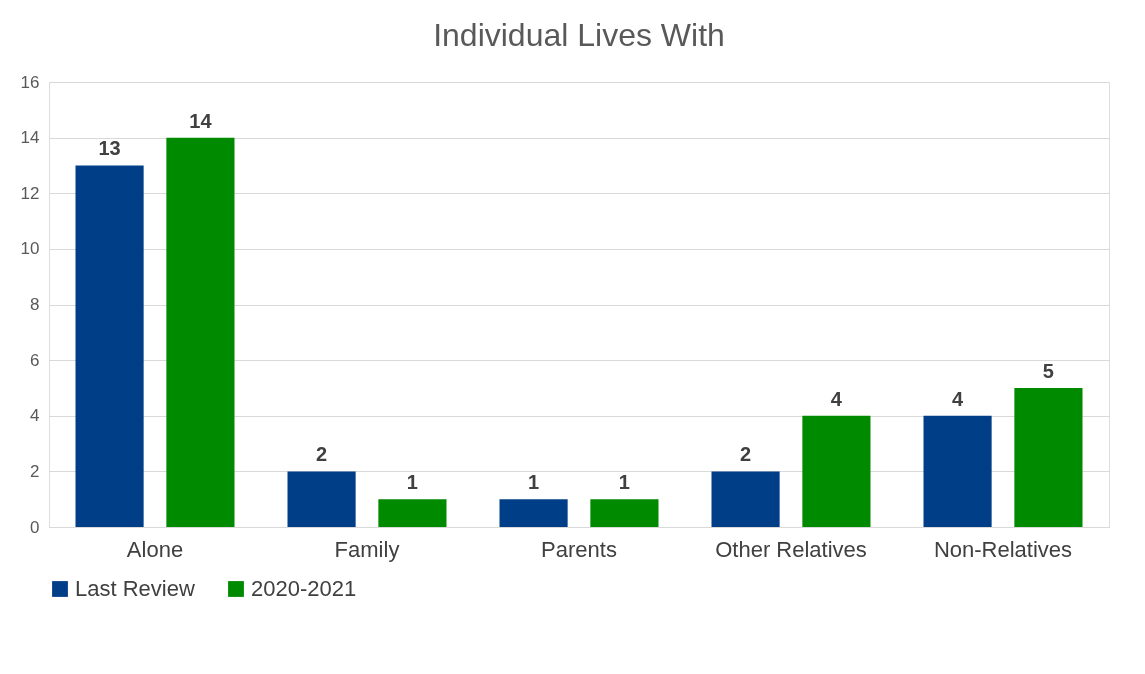 The image size is (1145, 674). Describe the element at coordinates (30, 82) in the screenshot. I see `y-tick-label: 16` at that location.